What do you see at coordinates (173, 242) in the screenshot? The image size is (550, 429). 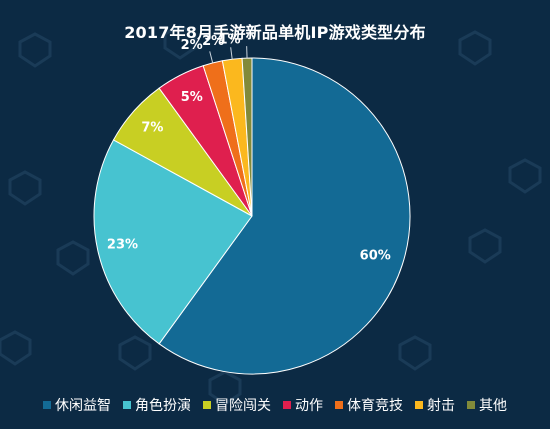 I see `pie-slice-rpg` at bounding box center [173, 242].